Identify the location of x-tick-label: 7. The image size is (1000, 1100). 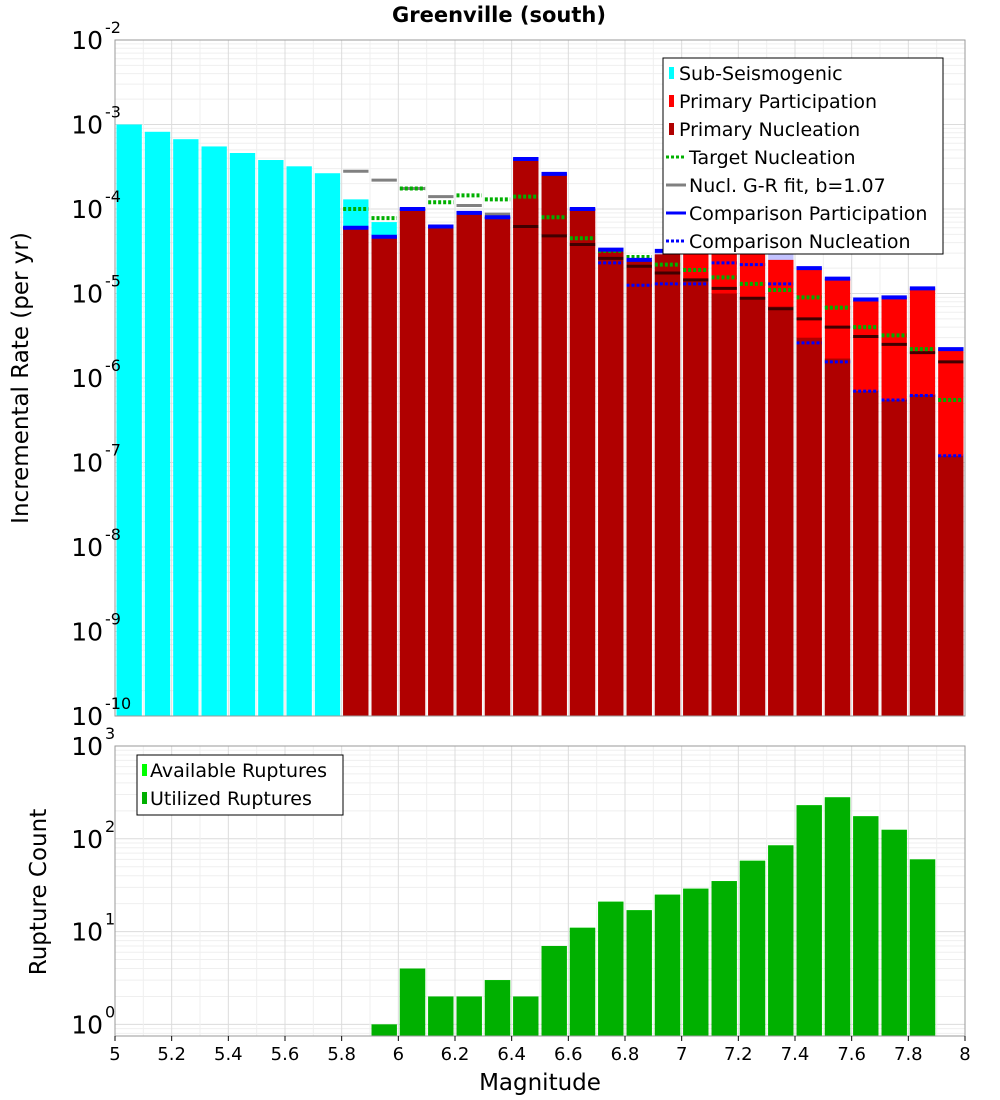
(681, 1054).